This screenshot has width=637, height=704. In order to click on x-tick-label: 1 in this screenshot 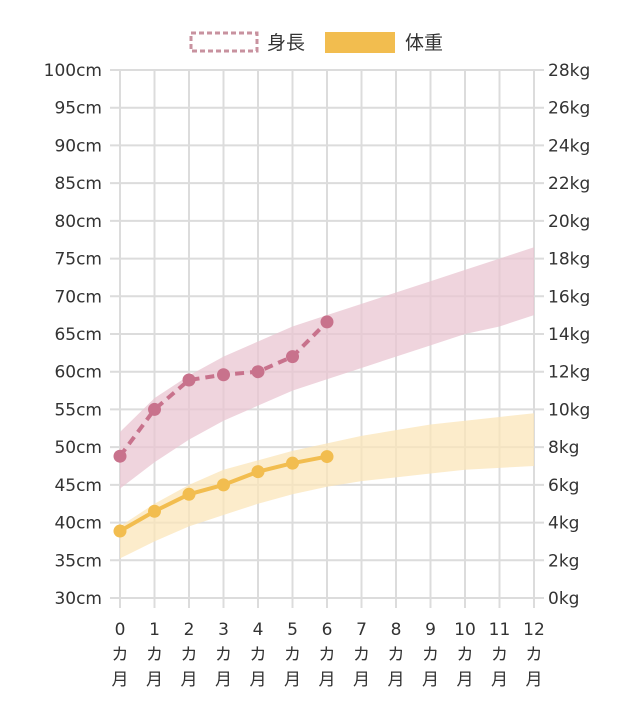, I will do `click(154, 630)`.